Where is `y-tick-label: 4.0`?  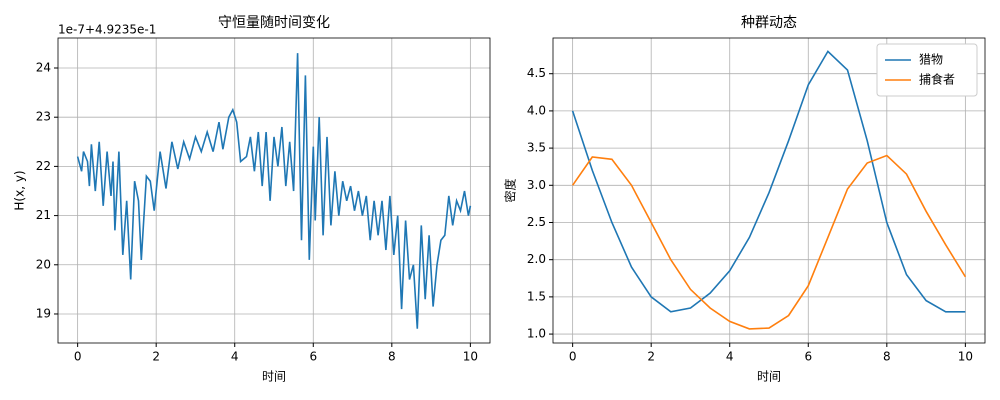
y-tick-label: 4.0 is located at coordinates (536, 110).